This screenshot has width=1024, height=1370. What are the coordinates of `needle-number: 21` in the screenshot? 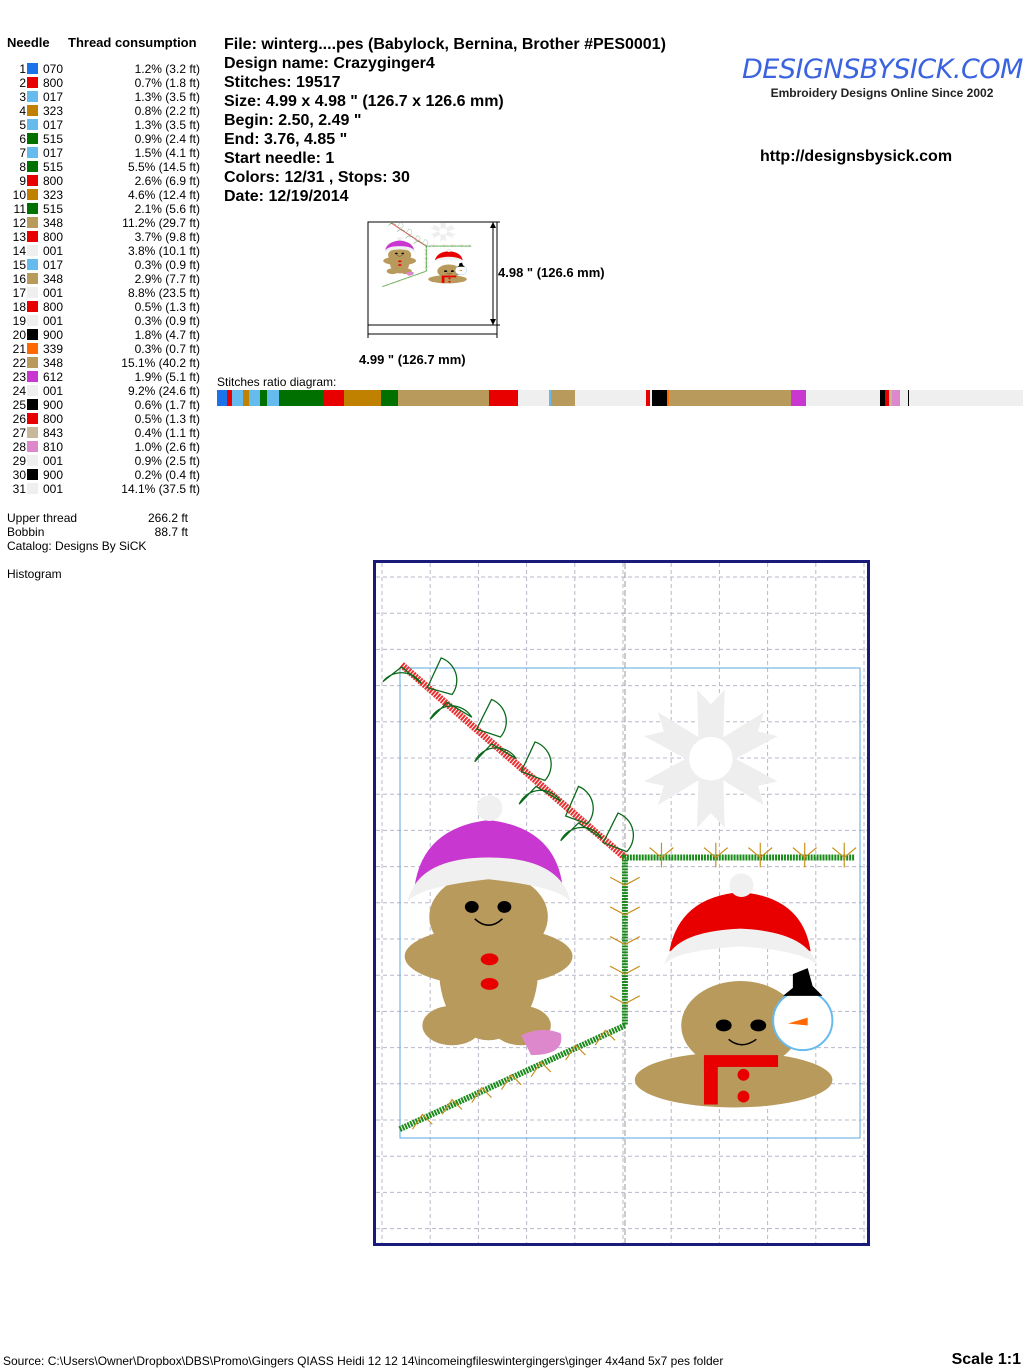 It's located at (19, 349).